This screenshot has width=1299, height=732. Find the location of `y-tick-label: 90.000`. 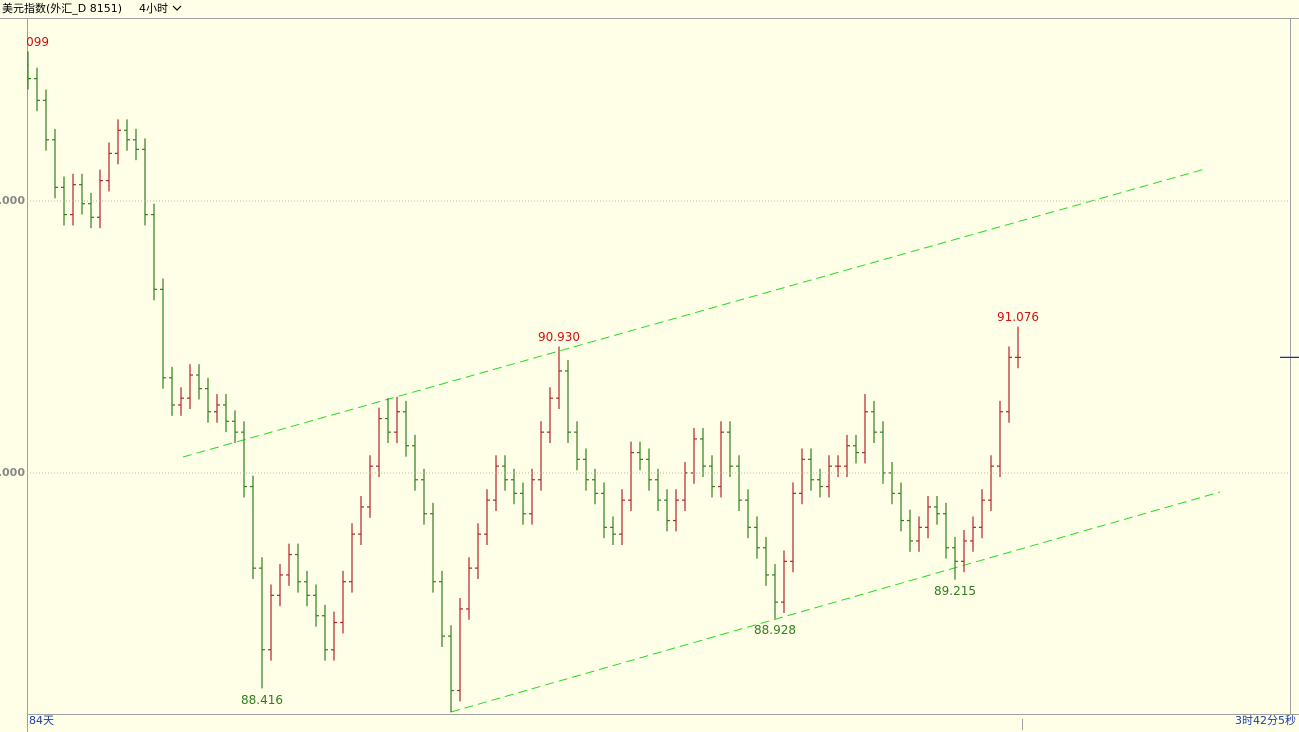

y-tick-label: 90.000 is located at coordinates (12, 472).